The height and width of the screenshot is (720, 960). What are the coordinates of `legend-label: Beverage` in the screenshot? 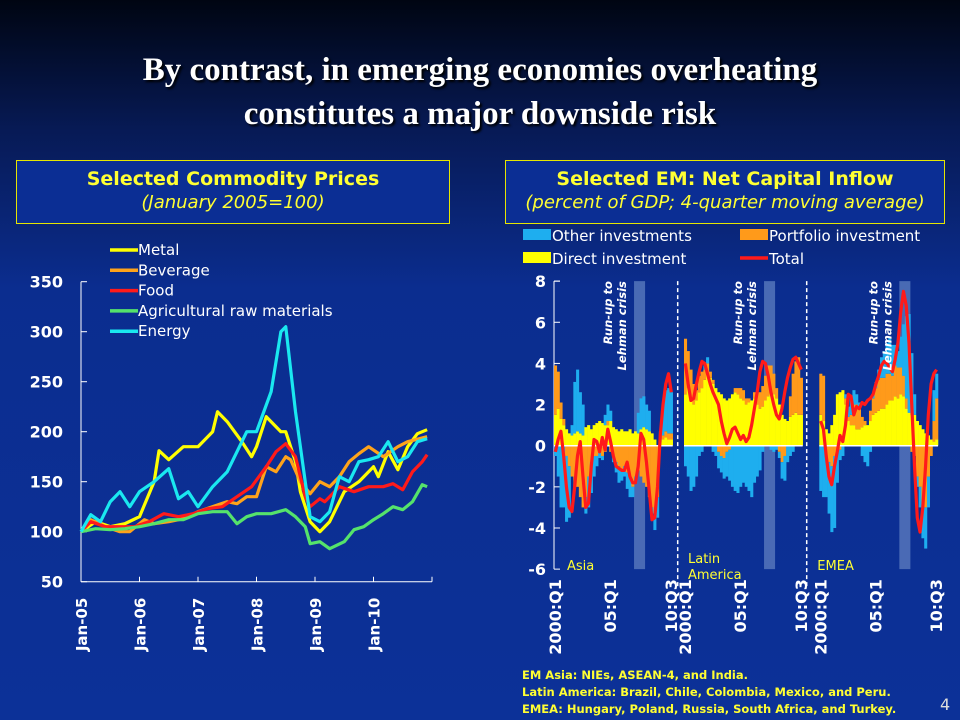 It's located at (174, 270).